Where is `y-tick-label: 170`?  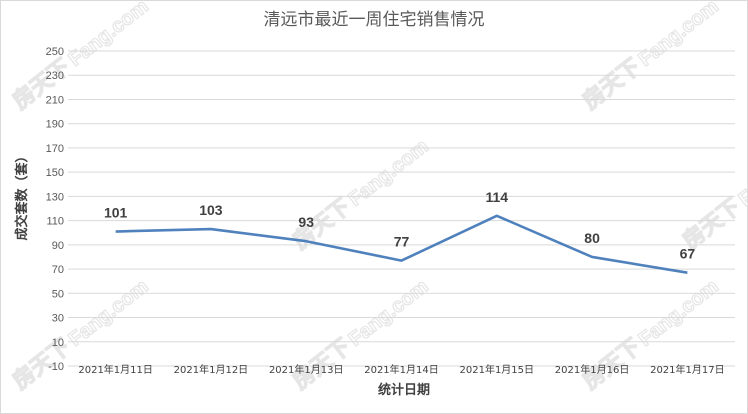 y-tick-label: 170 is located at coordinates (55, 149).